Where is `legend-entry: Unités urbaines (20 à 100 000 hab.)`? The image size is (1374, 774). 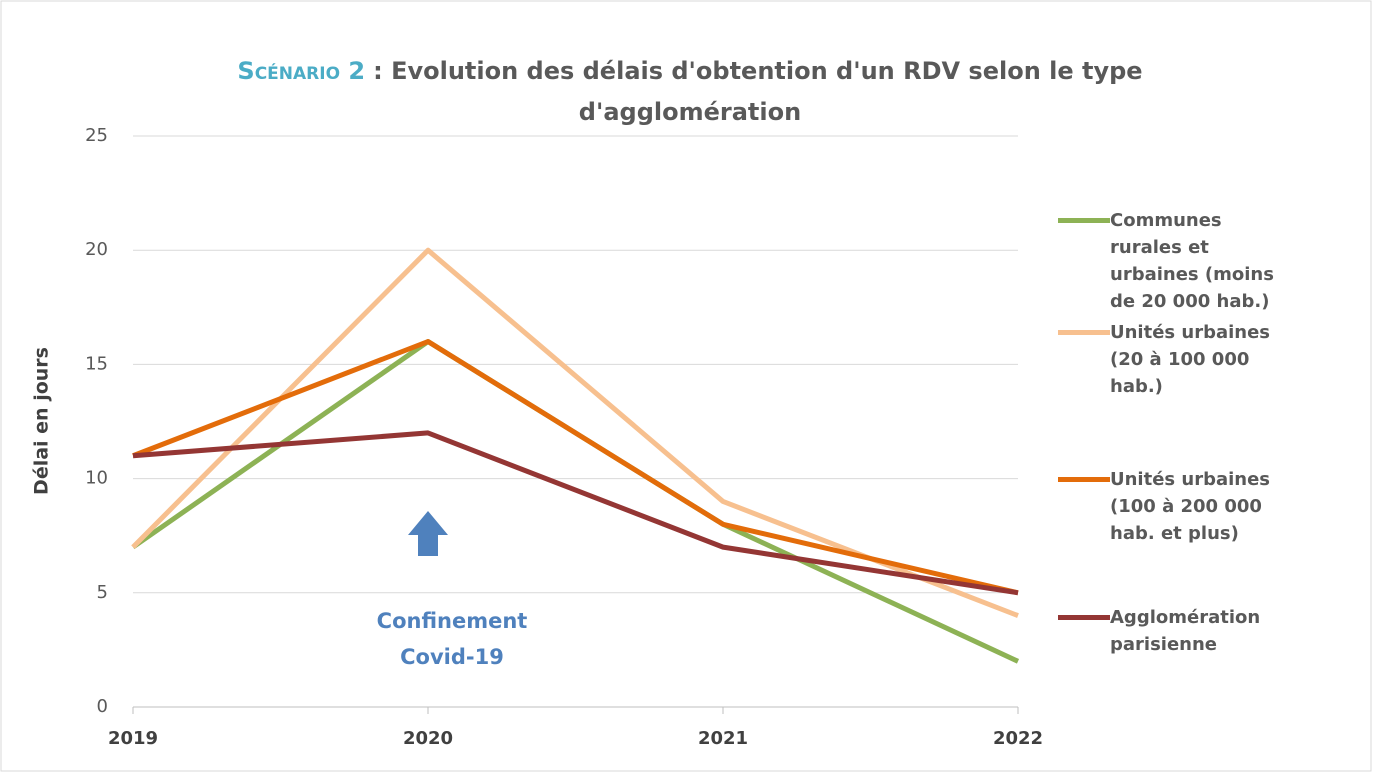
legend-entry: Unités urbaines (20 à 100 000 hab.) is located at coordinates (1168, 359).